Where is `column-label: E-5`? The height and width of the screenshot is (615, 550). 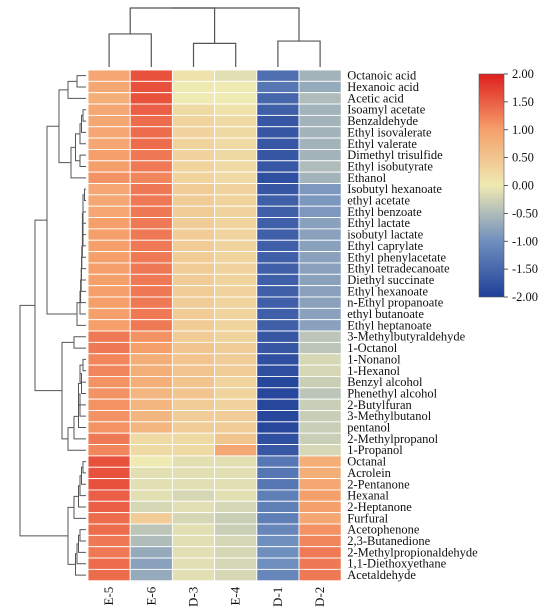 column-label: E-5 is located at coordinates (108, 596).